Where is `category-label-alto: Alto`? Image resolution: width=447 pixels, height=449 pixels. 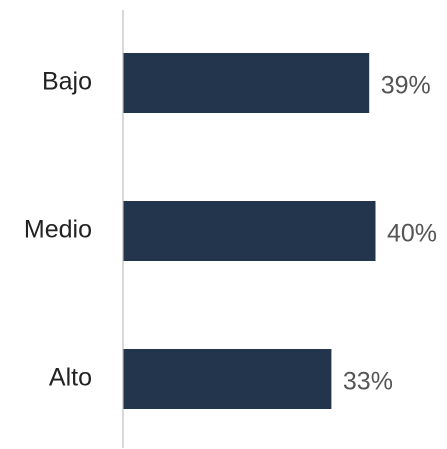
category-label-alto: Alto is located at coordinates (70, 378).